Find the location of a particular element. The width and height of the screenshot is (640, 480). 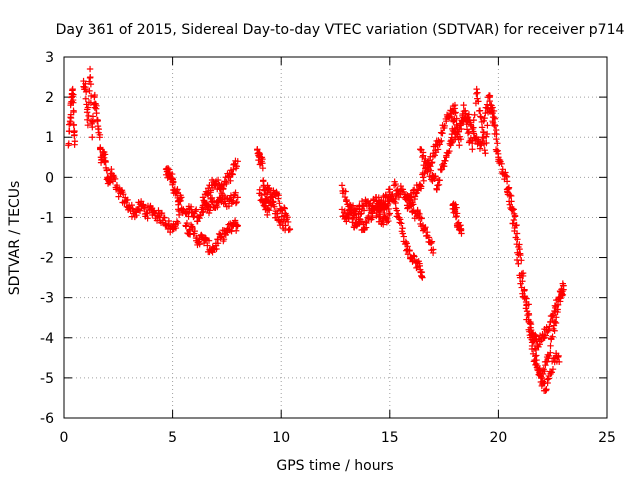

y-tick-label: 0 is located at coordinates (49, 178).